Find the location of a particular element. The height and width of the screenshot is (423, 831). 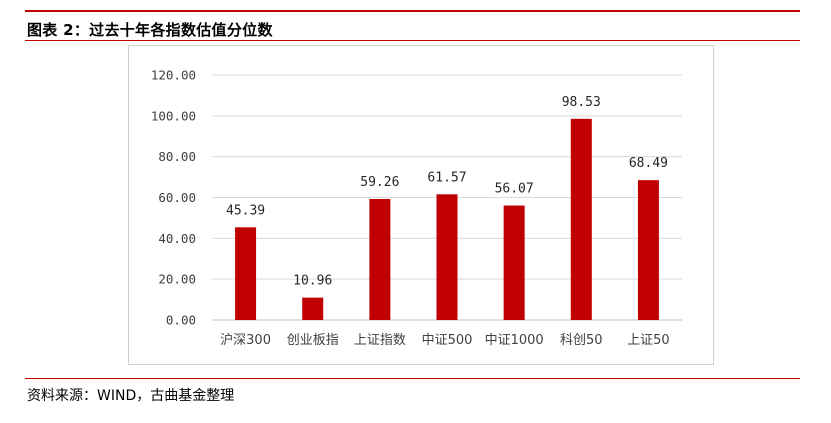

data-label: 45.39 is located at coordinates (245, 210).